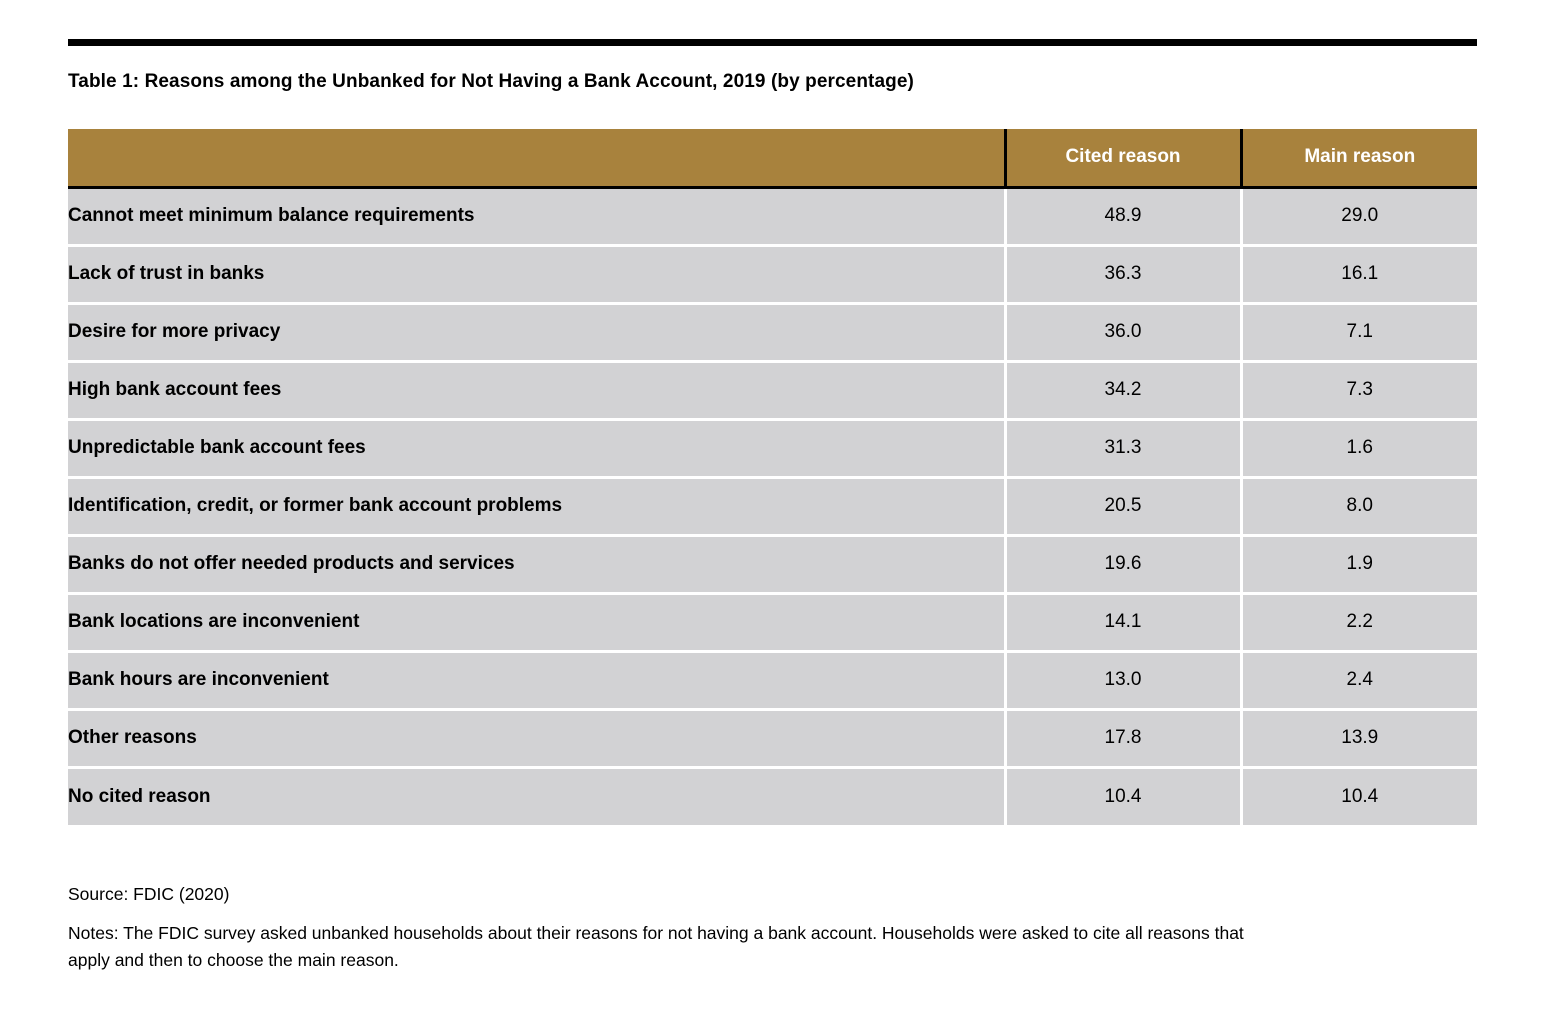 This screenshot has height=1018, width=1550. I want to click on table-row: High bank account fees 34.2 7.3, so click(772, 391).